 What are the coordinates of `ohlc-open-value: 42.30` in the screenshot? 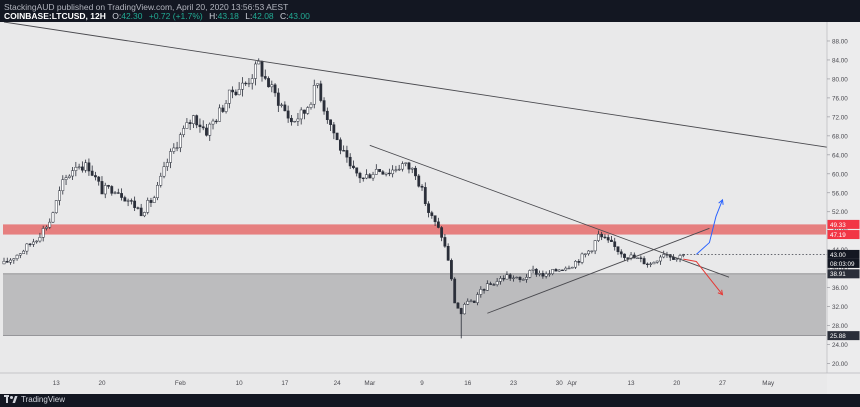 It's located at (132, 16).